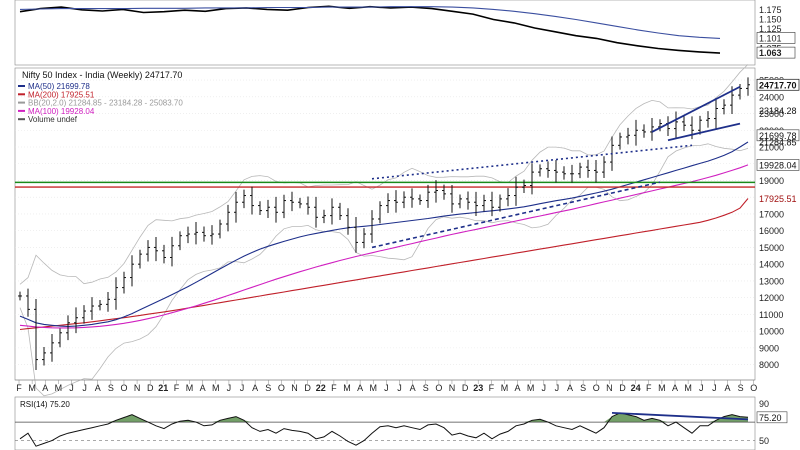  Describe the element at coordinates (769, 348) in the screenshot. I see `price-y-tick: 9000` at that location.